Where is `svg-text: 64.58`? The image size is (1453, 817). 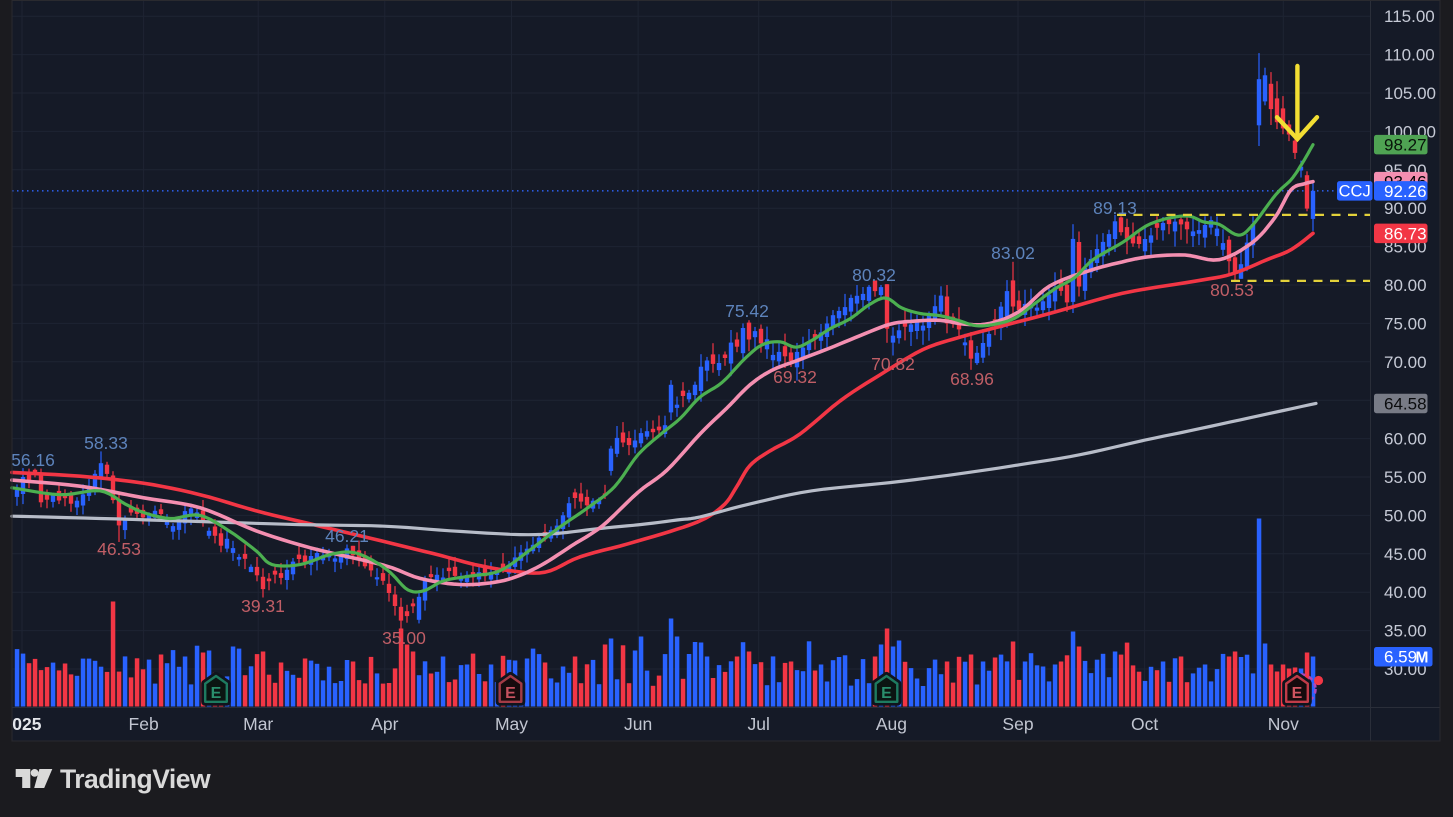
svg-text: 64.58 is located at coordinates (1405, 403).